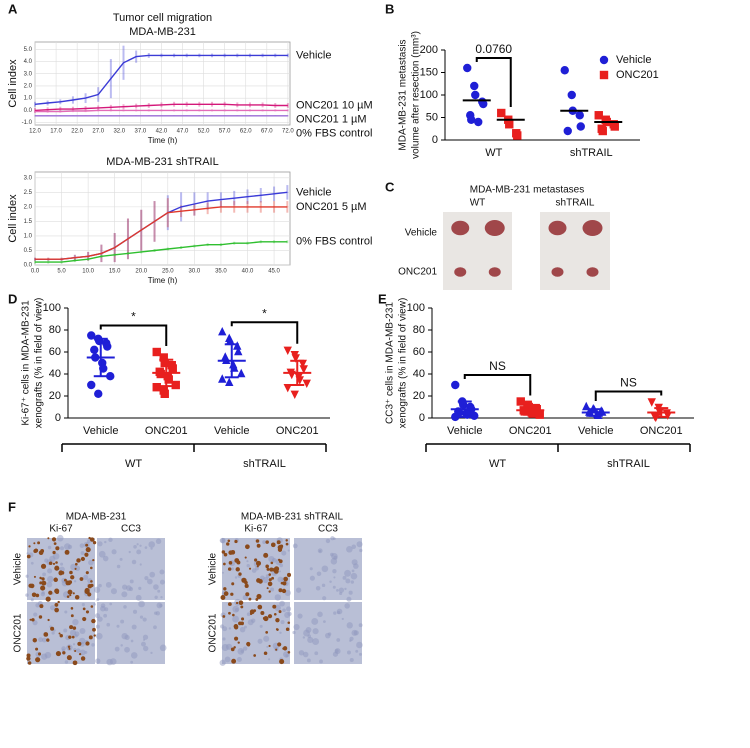 This screenshot has height=748, width=750. I want to click on y-axis-label: Ki-67⁺ cells in MDA-MB-231, so click(26, 363).